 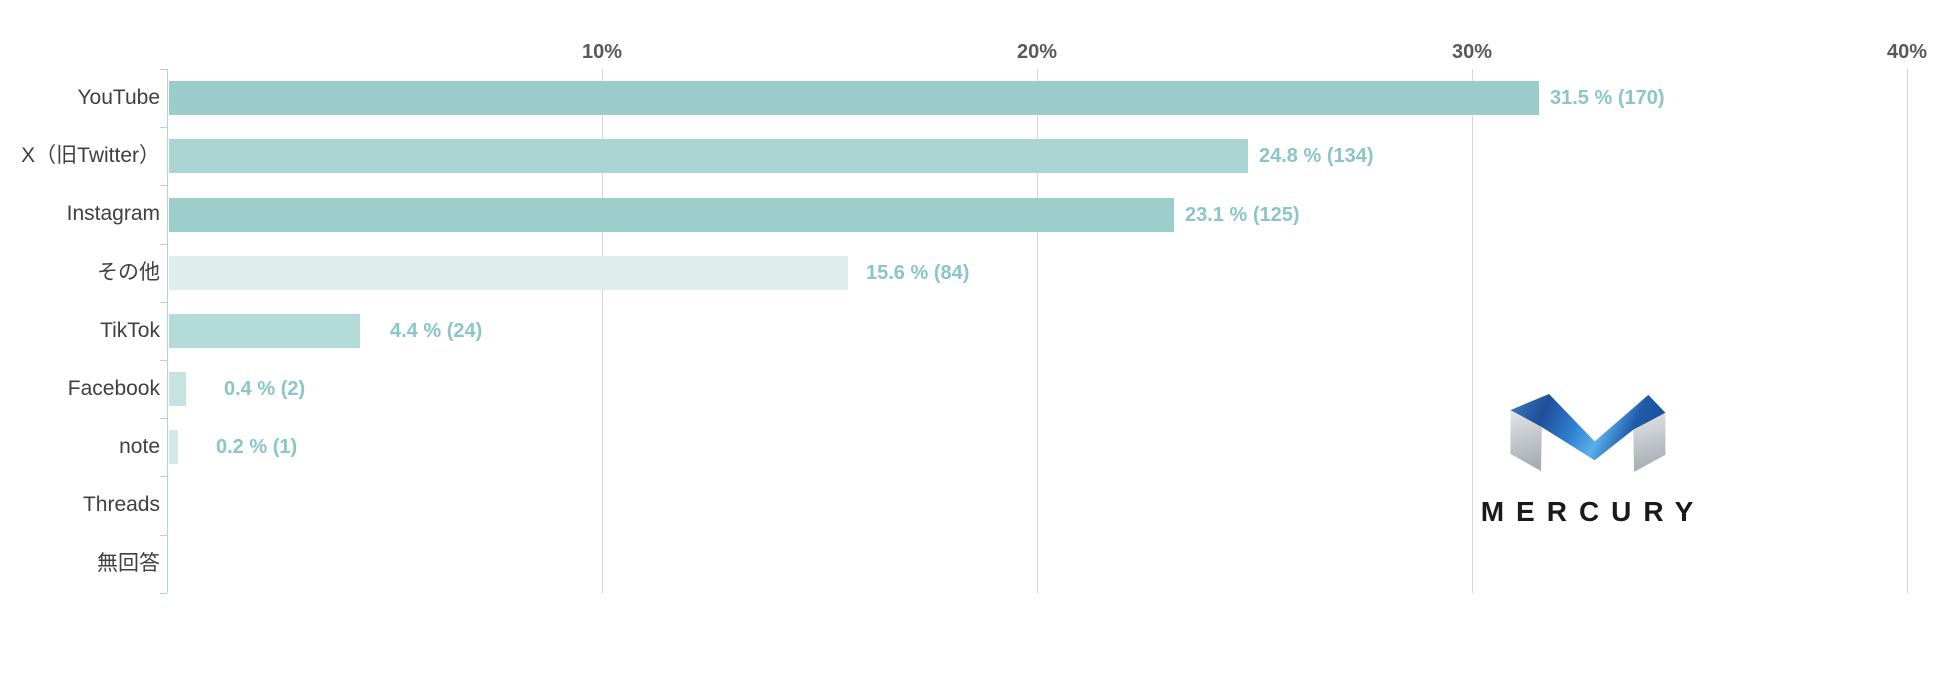 What do you see at coordinates (1593, 511) in the screenshot?
I see `mercury-logo-text: MERCURY` at bounding box center [1593, 511].